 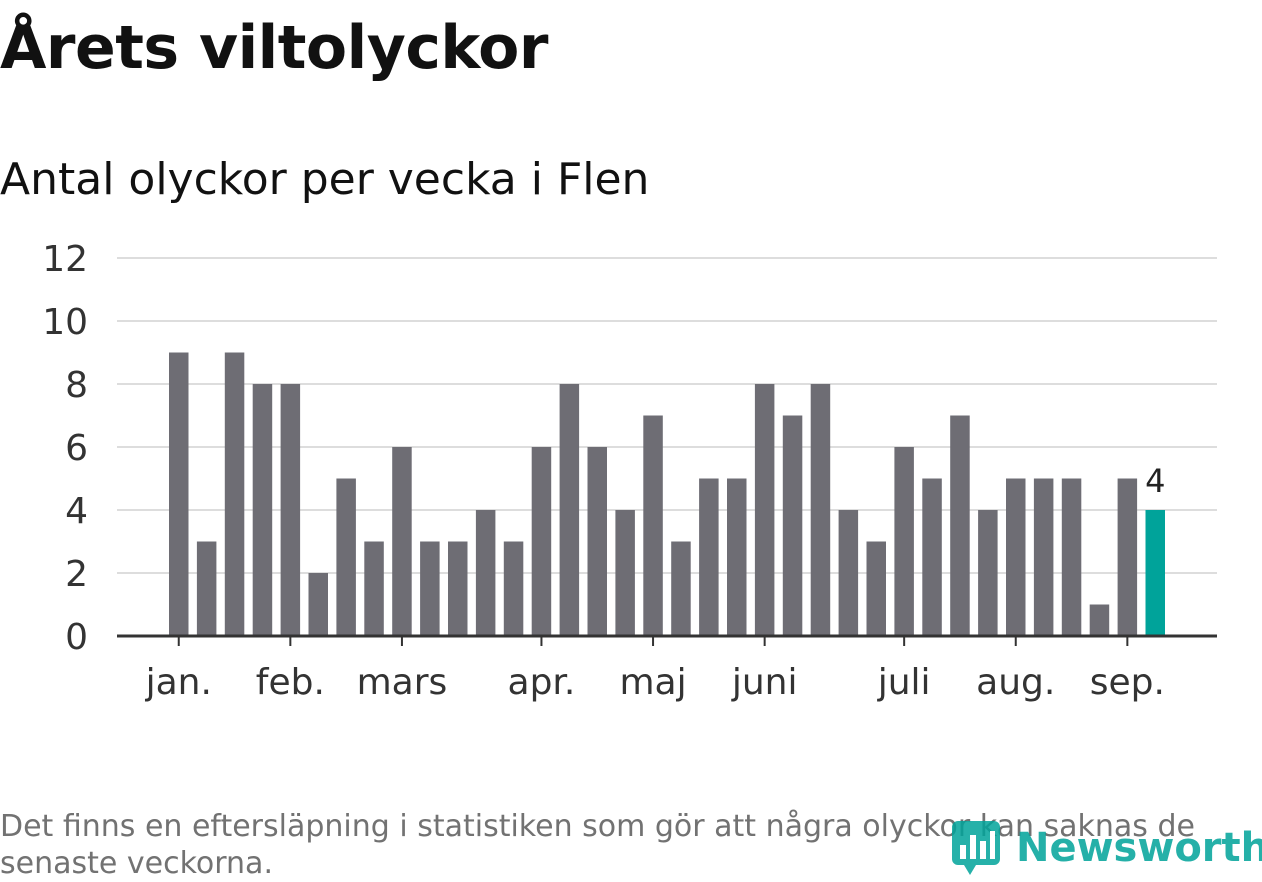 What do you see at coordinates (76, 574) in the screenshot?
I see `y-tick-label: 2` at bounding box center [76, 574].